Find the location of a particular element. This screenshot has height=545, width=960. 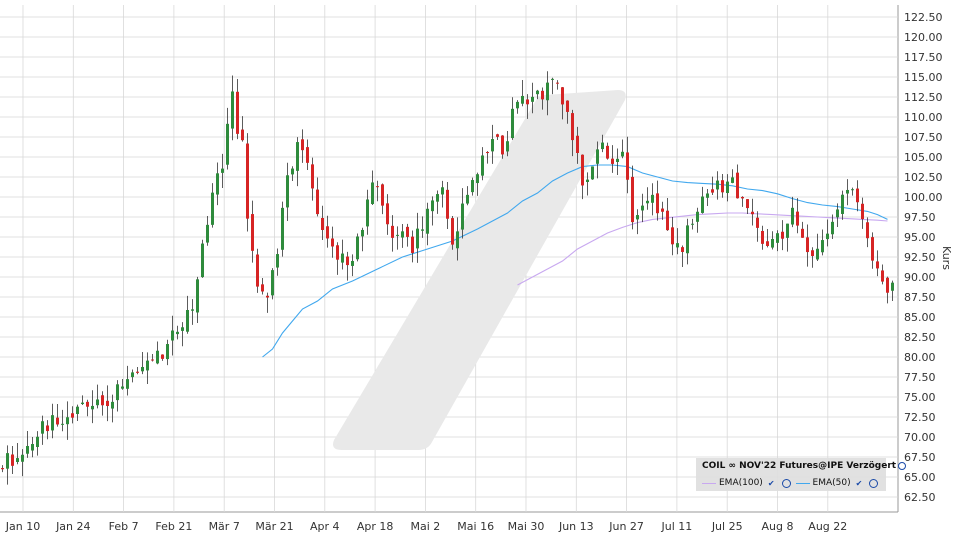

ema100-line is located at coordinates (702, 249).